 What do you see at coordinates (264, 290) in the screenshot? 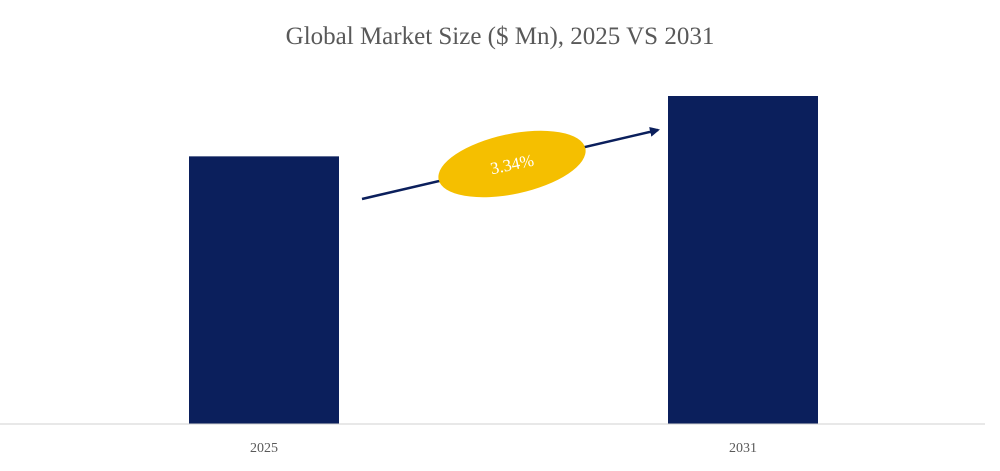
I see `bar-2025` at bounding box center [264, 290].